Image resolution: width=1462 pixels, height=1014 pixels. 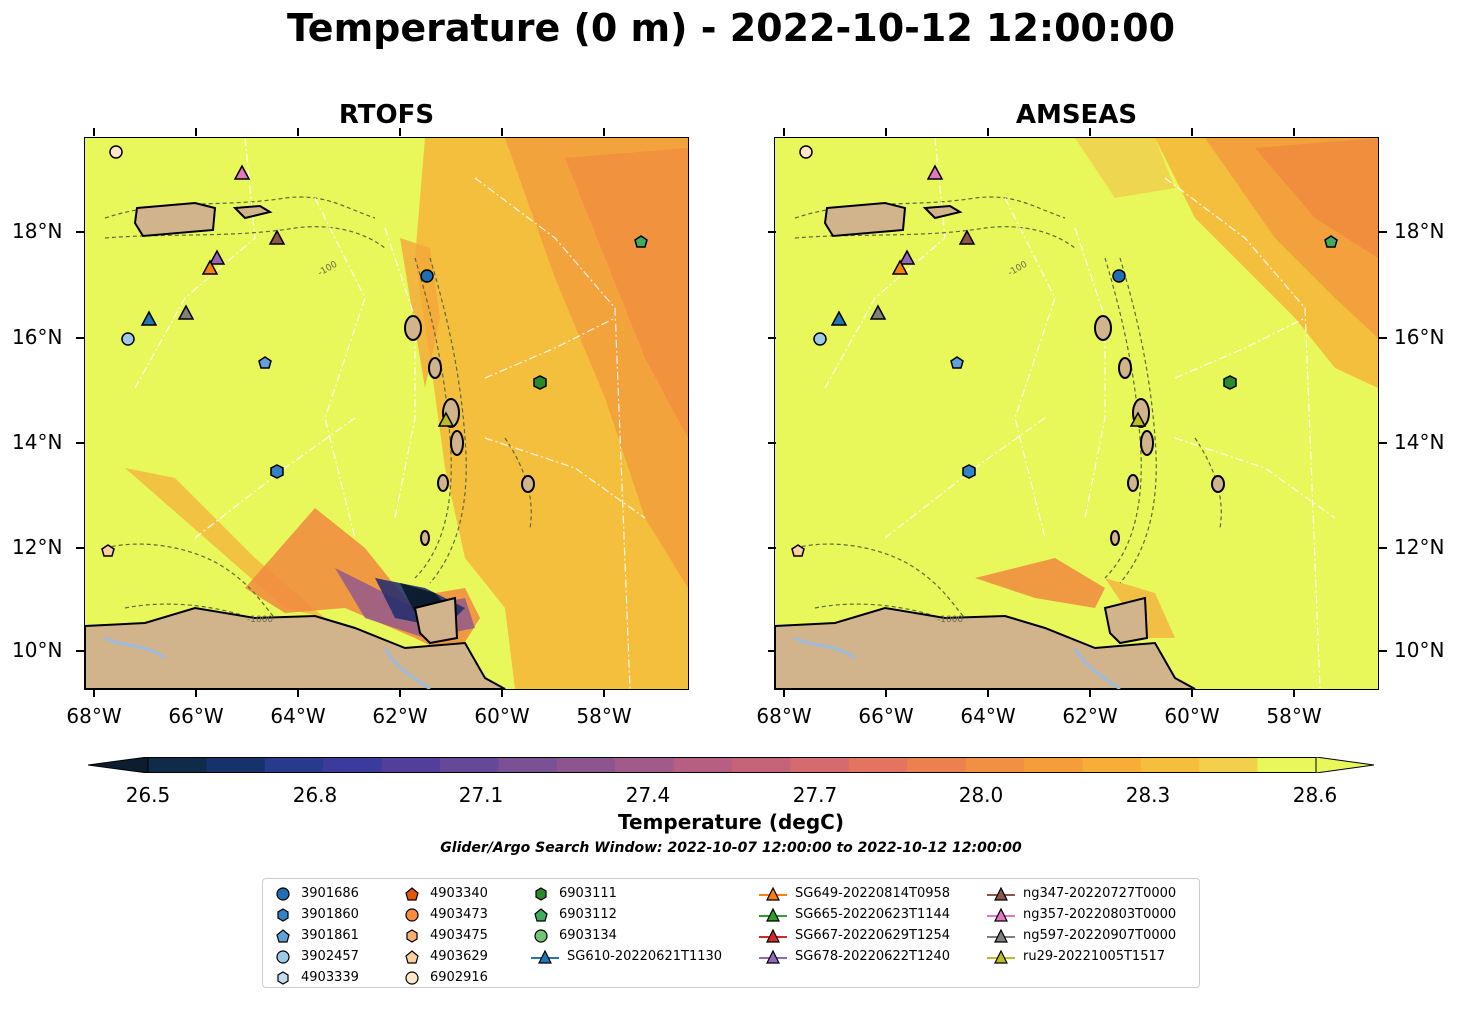 I want to click on legend-column: 6903111 6903112 6903134 SG610-20220621T1130, so click(x=626, y=925).